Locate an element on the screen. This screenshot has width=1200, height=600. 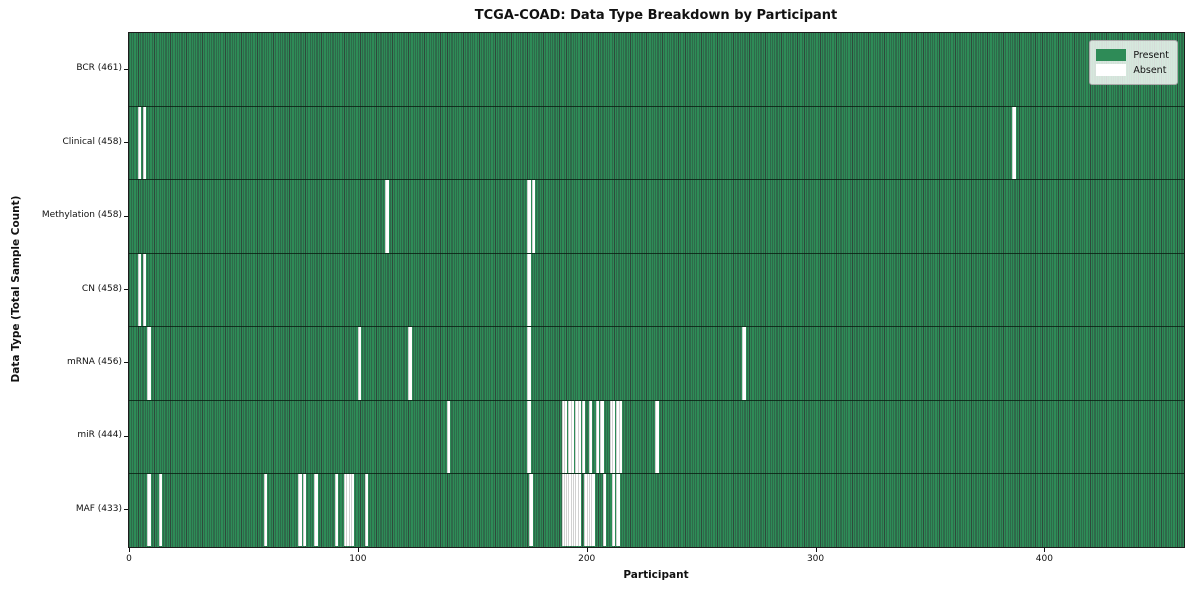
x-tick-label: 300 is located at coordinates (815, 559).